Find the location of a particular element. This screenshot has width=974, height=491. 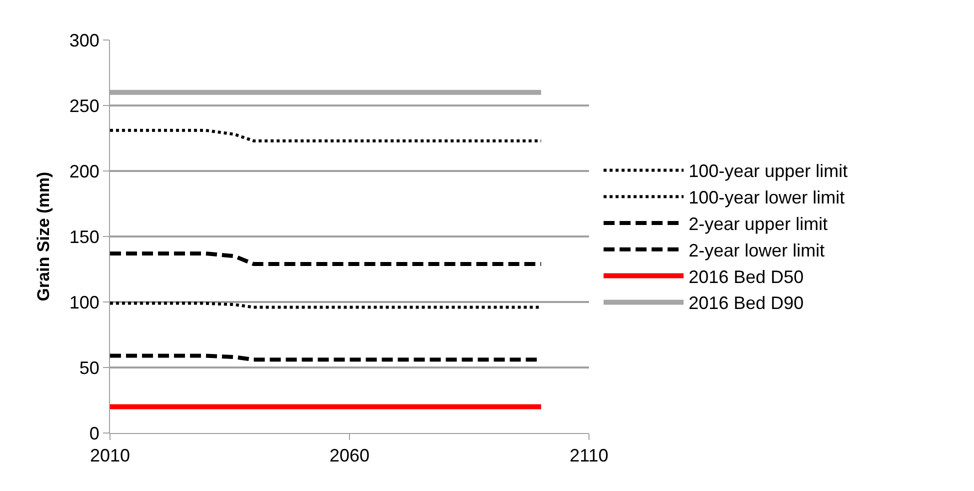

legend-label: 100-year lower limit is located at coordinates (766, 198).